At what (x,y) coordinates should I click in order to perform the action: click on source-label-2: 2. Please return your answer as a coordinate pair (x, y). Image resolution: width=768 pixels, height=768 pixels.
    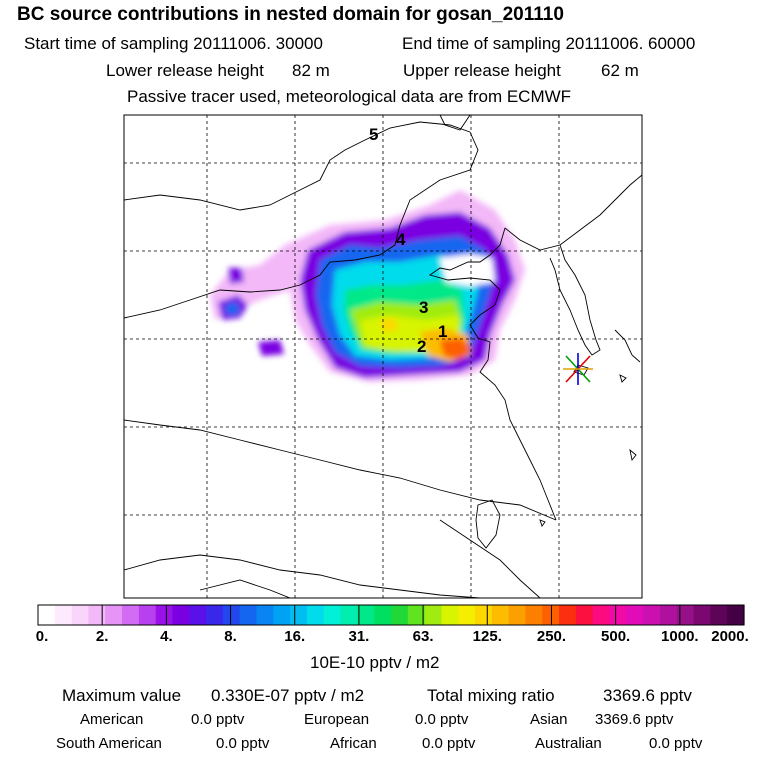
    Looking at the image, I should click on (421, 346).